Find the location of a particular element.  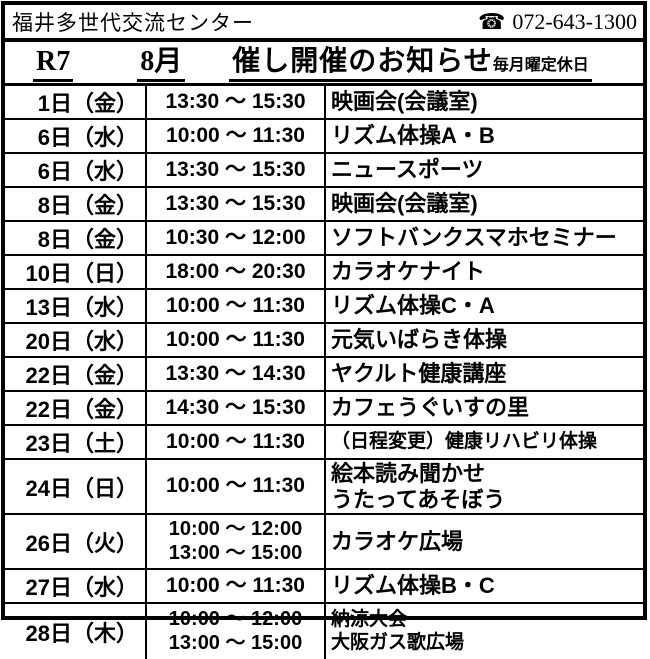

date-cell: 23日（土） is located at coordinates (81, 443).